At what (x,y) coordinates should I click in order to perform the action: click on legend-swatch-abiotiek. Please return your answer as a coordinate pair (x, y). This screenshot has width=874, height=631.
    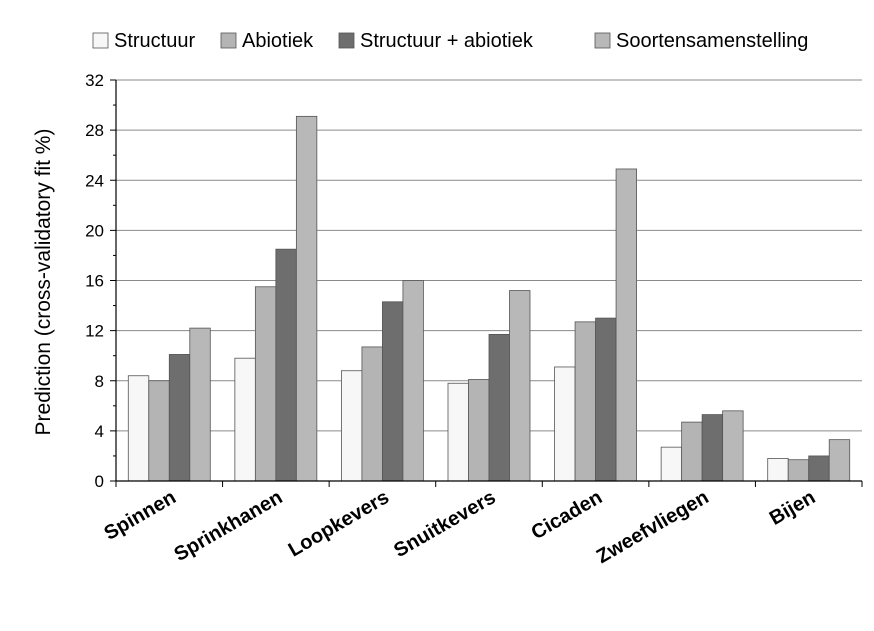
    Looking at the image, I should click on (228, 40).